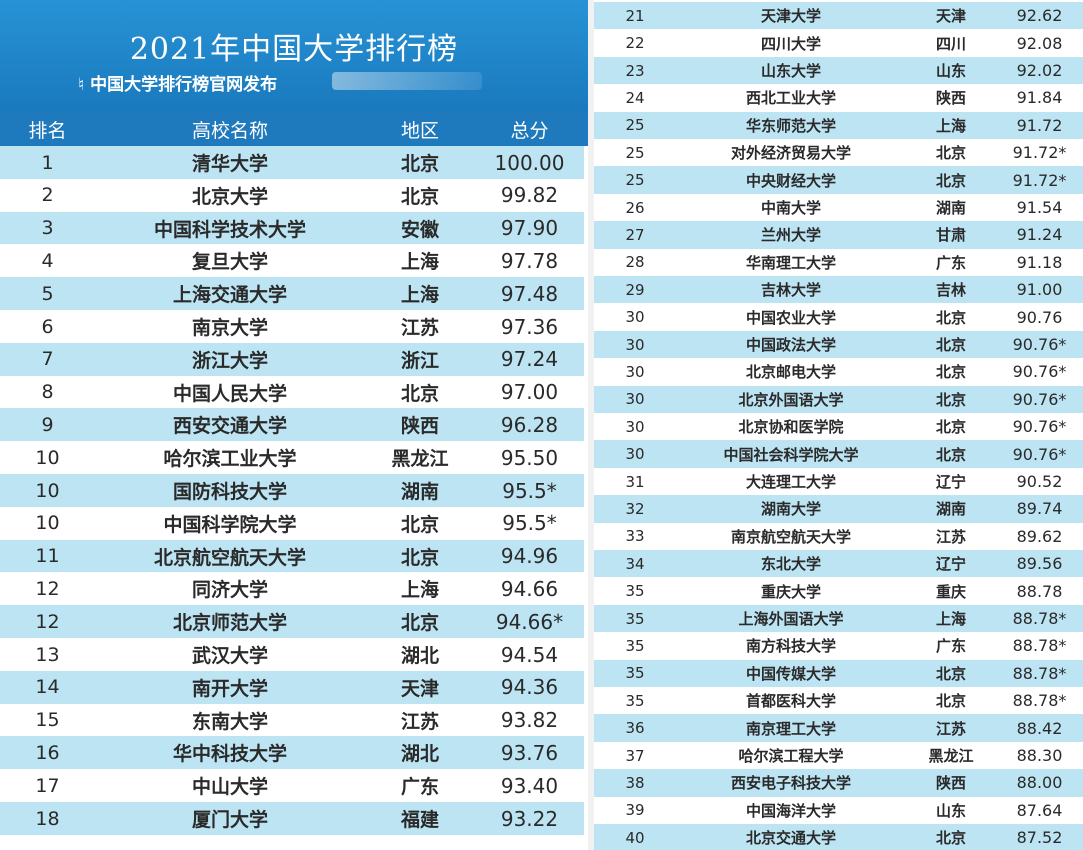 The height and width of the screenshot is (850, 1083). I want to click on name-cell: 中国人民大学, so click(229, 393).